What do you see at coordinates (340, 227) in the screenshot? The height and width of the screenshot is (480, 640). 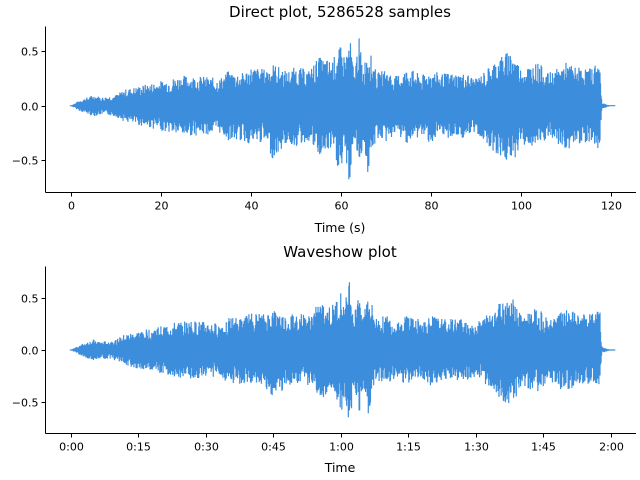 I see `direct-plot-x-axis-label: Time (s)` at bounding box center [340, 227].